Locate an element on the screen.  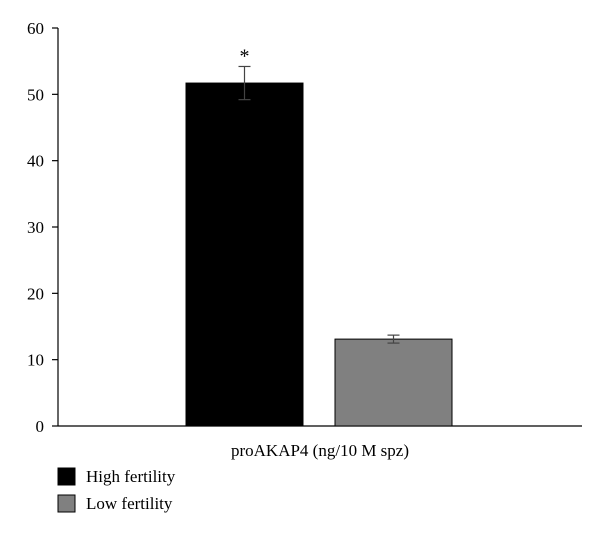
legend: High fertility Low fertility is located at coordinates (116, 490).